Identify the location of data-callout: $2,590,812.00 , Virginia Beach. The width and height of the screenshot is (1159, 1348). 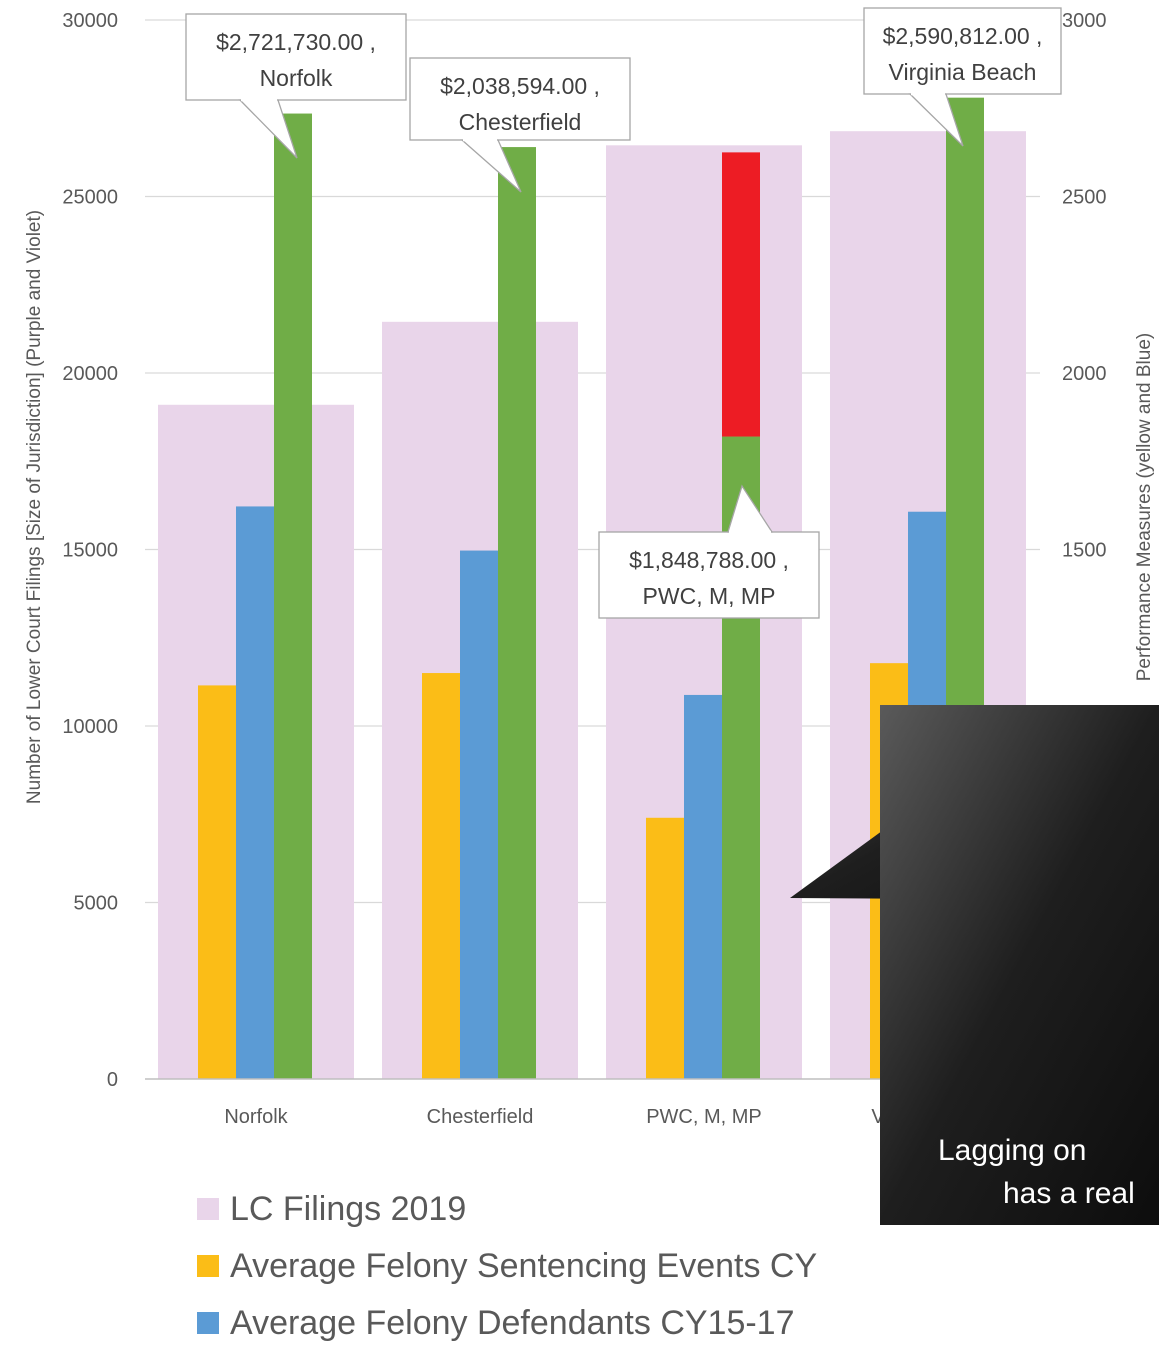
(962, 77).